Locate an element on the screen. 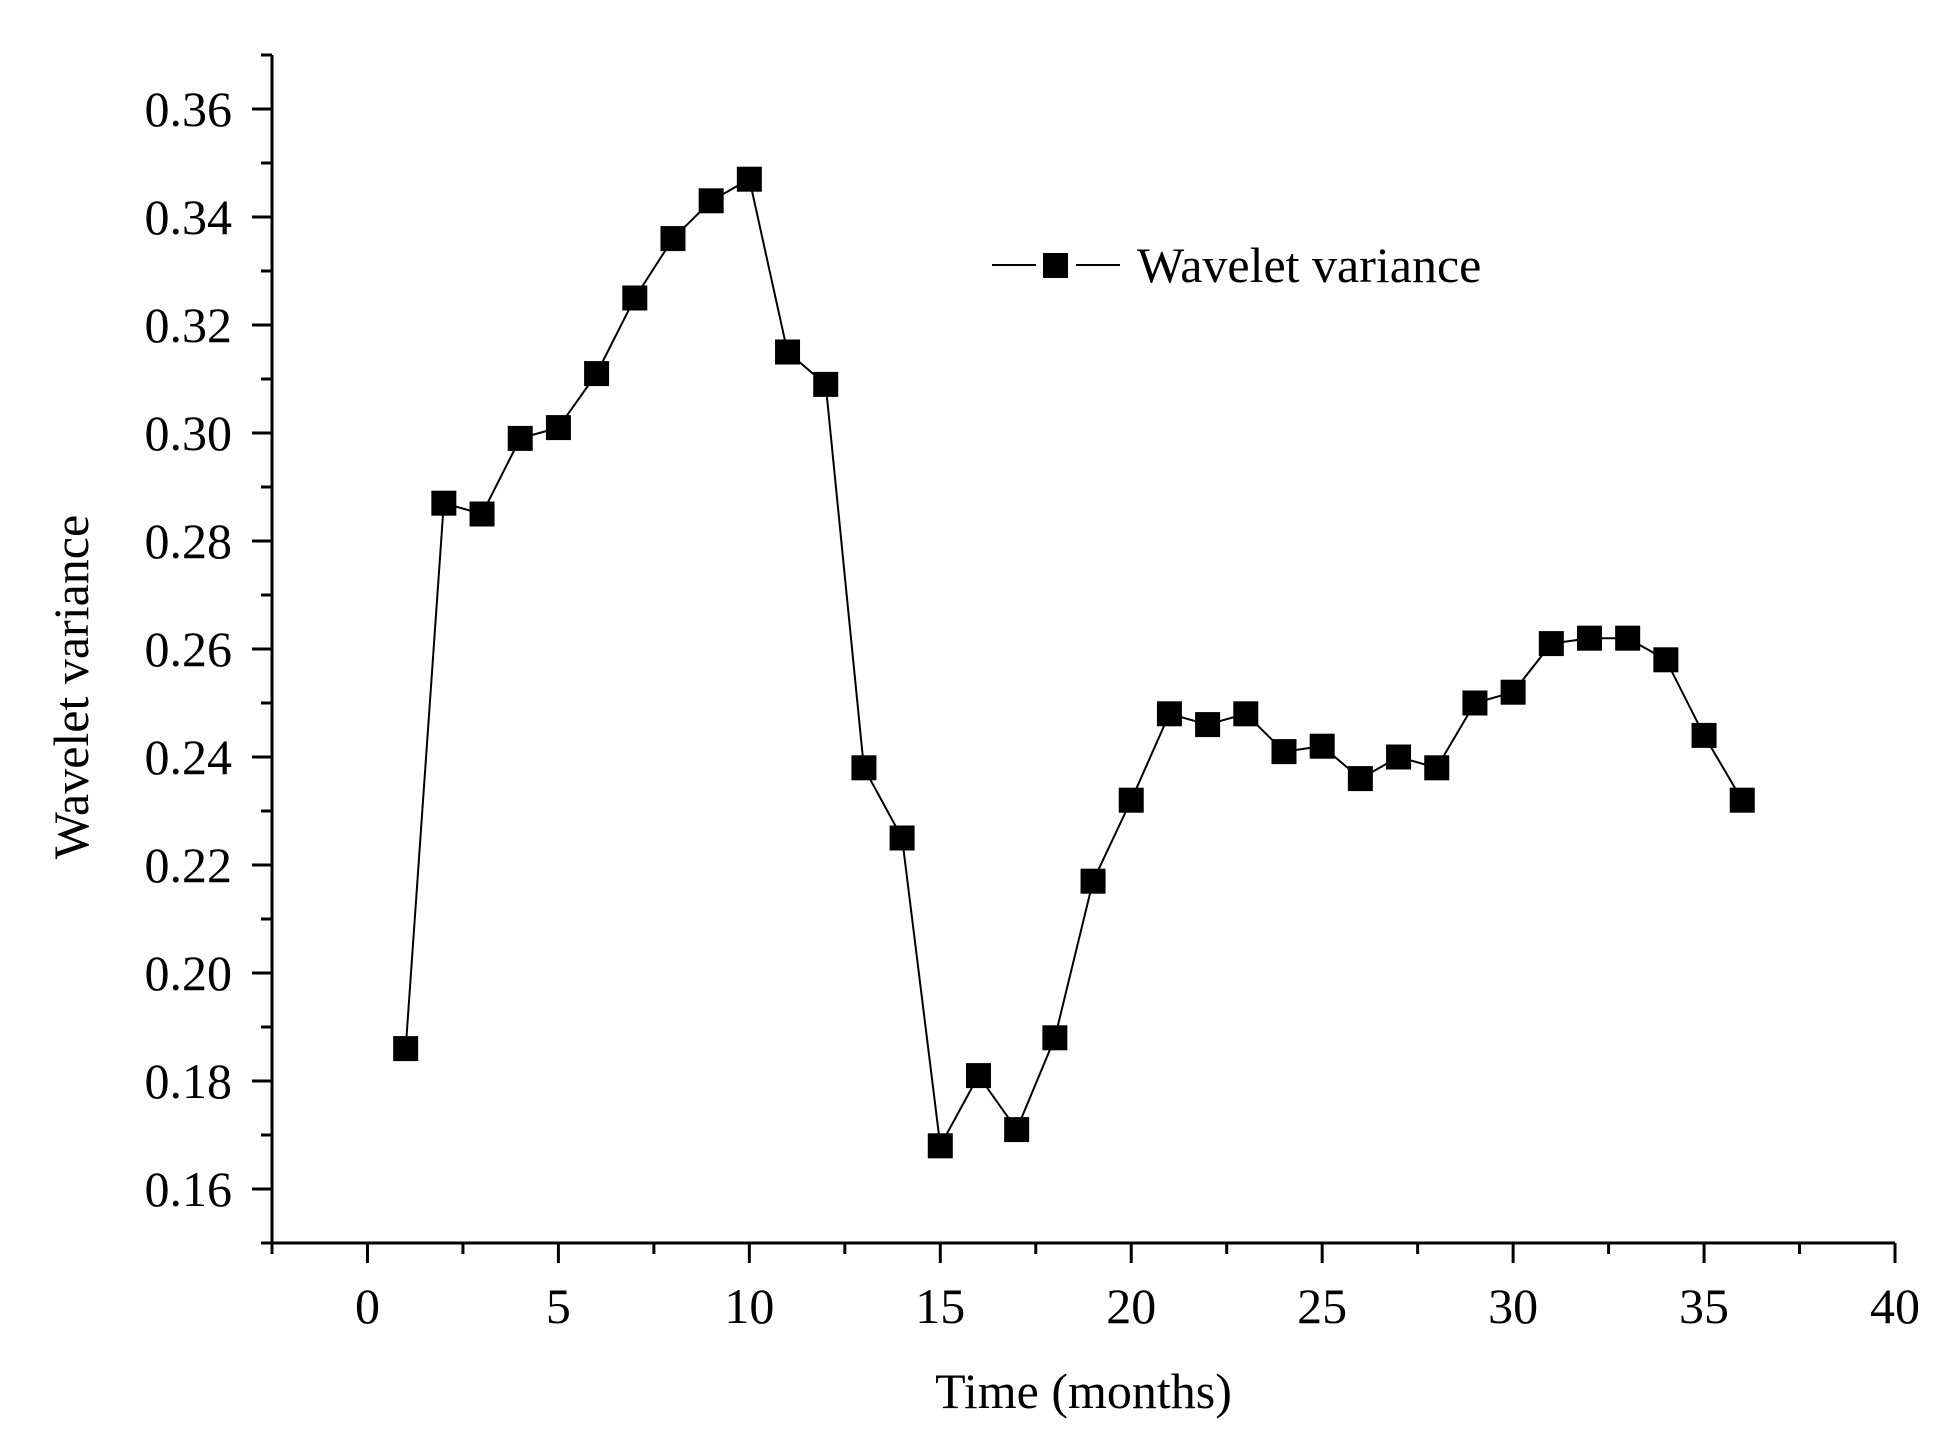 The image size is (1942, 1440). y-tick-label: 0.32 is located at coordinates (189, 325).